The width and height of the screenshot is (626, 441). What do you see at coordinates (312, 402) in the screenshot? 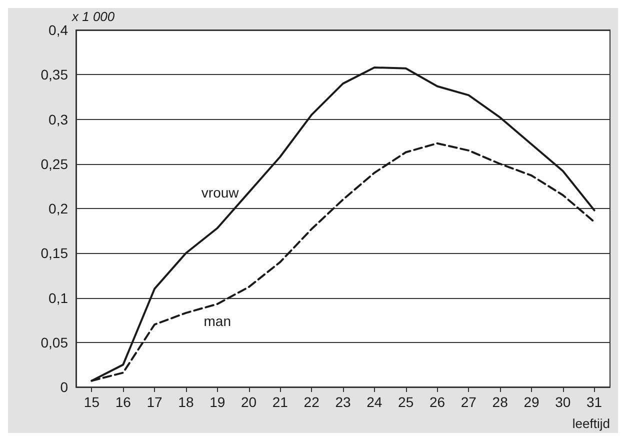
I see `x-tick-label: 22` at bounding box center [312, 402].